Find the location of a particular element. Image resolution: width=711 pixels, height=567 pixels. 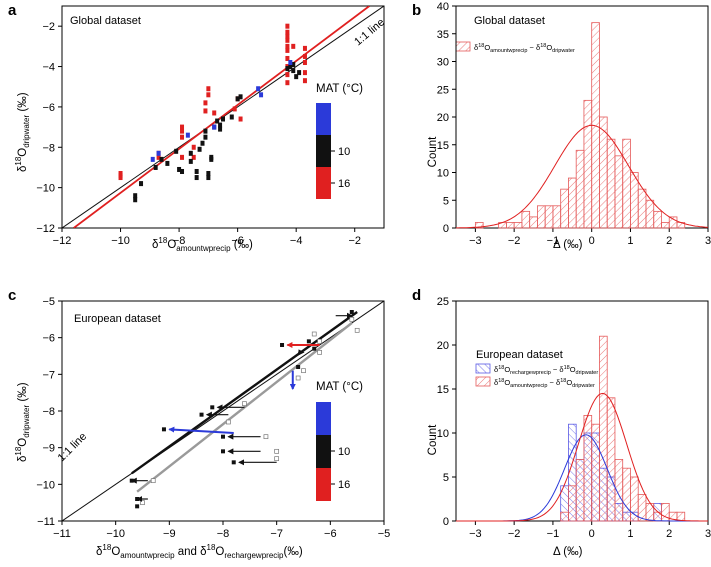

panel-a-xtick-label: −10 is located at coordinates (120, 241).